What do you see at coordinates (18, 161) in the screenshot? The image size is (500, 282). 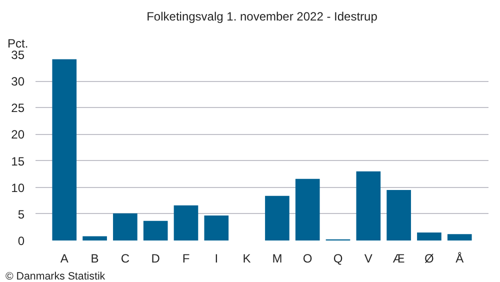 I see `y-tick-label: 15` at bounding box center [18, 161].